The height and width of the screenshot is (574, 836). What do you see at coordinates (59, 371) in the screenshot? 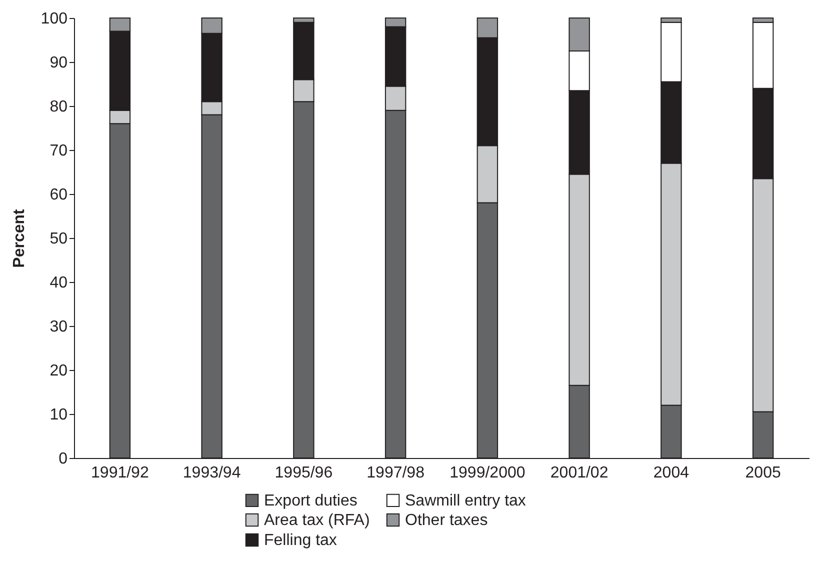
I see `y-tick-label: 20` at bounding box center [59, 371].